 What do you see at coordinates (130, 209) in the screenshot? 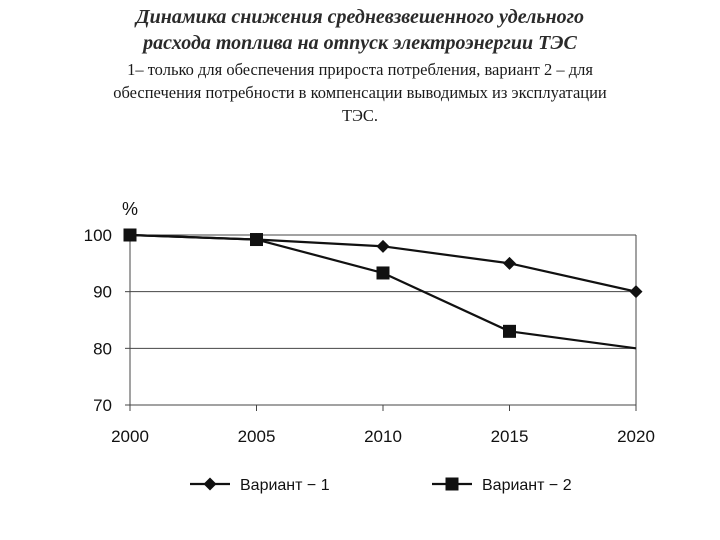
I see `y-axis-unit-label: %` at bounding box center [130, 209].